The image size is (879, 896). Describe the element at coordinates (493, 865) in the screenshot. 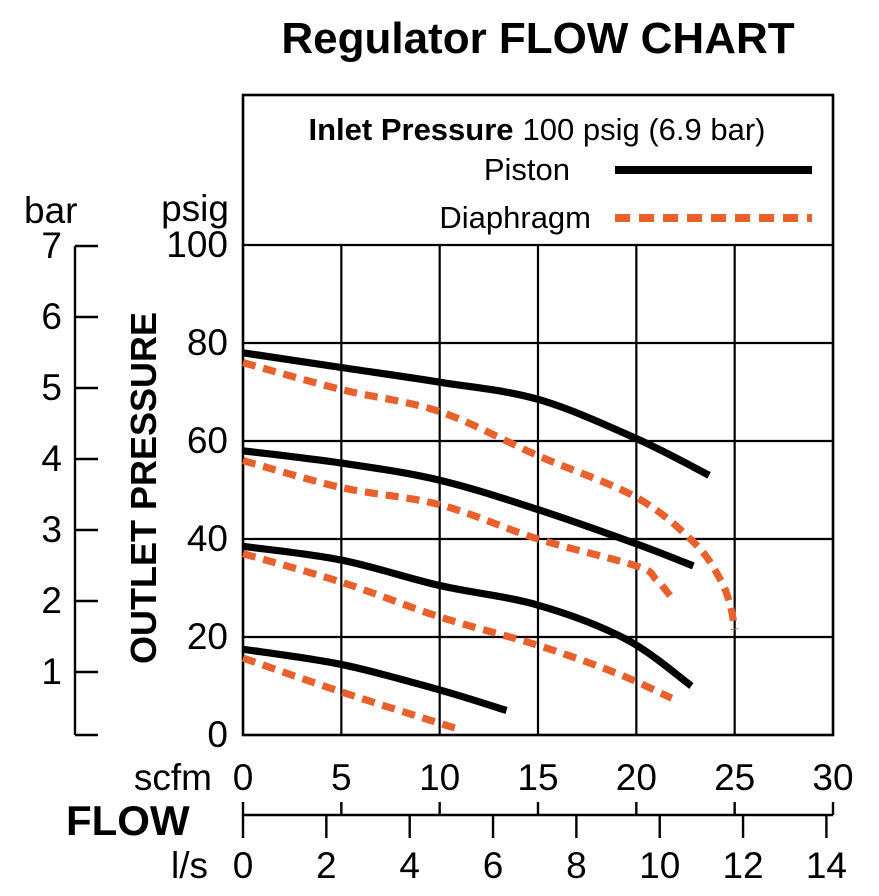

I see `ls-tick-label: 6` at that location.